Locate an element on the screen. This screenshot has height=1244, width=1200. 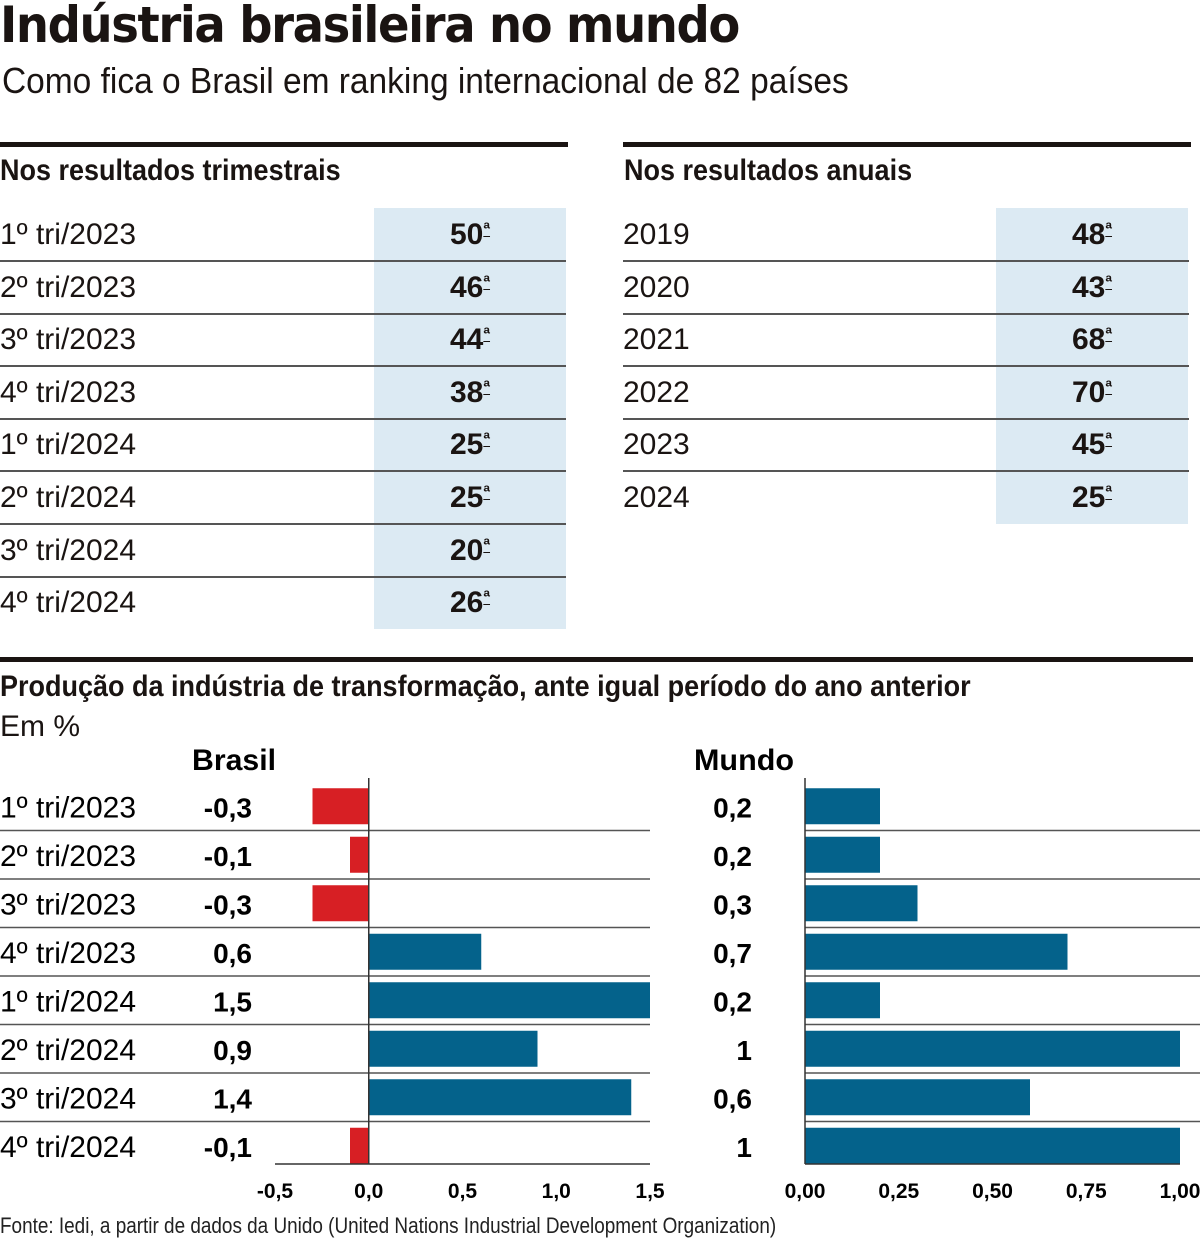
category-label: 1º tri/2023 is located at coordinates (68, 807).